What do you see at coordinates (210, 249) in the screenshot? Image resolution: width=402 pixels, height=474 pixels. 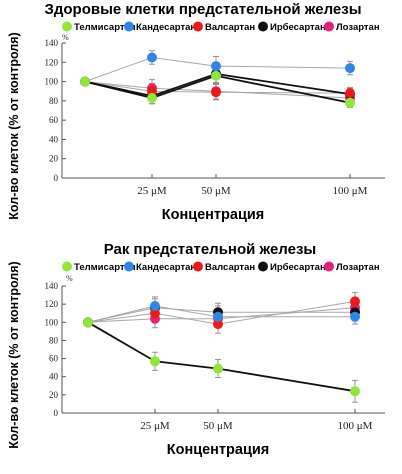 I see `chart-title: Рак предстательной железы` at bounding box center [210, 249].